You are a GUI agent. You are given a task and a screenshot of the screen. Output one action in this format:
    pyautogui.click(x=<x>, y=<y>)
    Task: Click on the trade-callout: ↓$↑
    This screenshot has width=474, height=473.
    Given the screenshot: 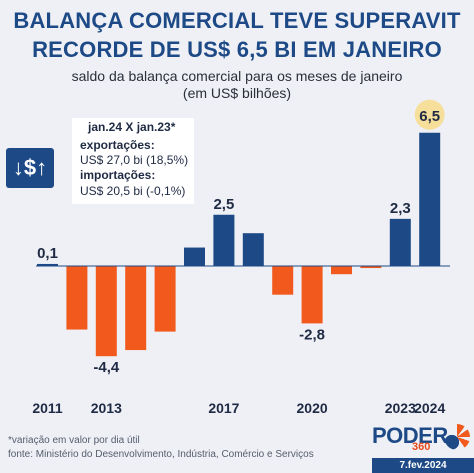 What is the action you would take?
    pyautogui.click(x=100, y=161)
    